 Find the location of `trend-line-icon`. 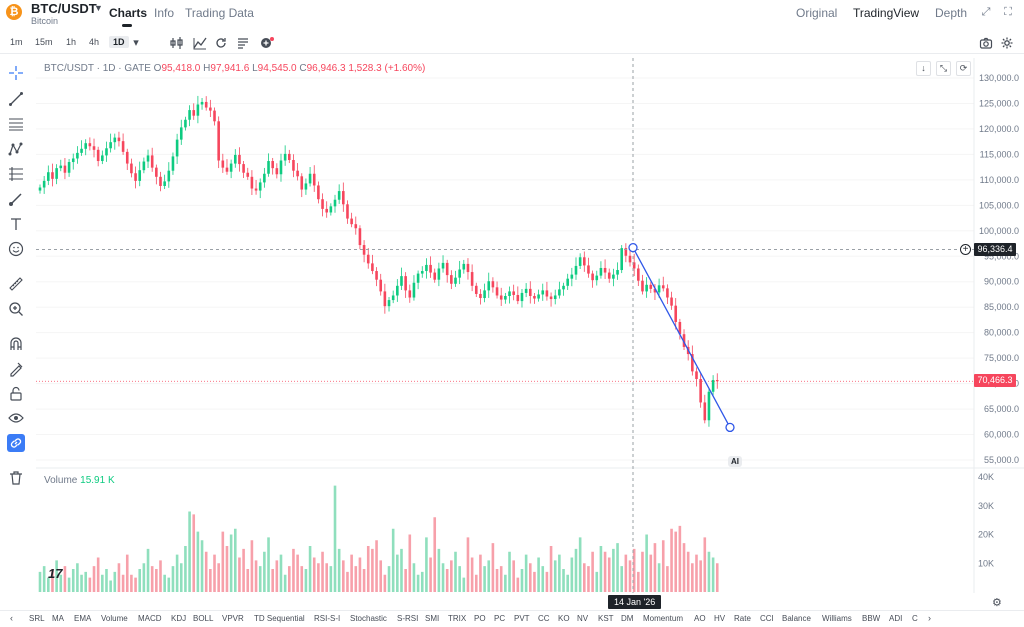

trend-line-icon is located at coordinates (16, 99).